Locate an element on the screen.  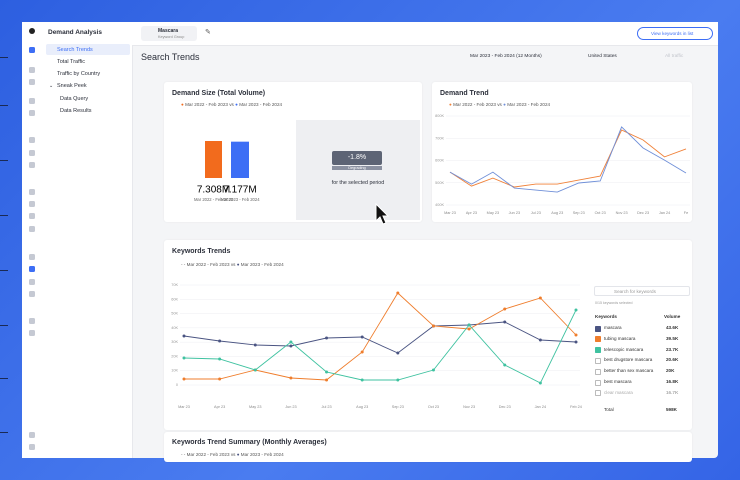
x-tick-label: May 23 is located at coordinates (493, 213).